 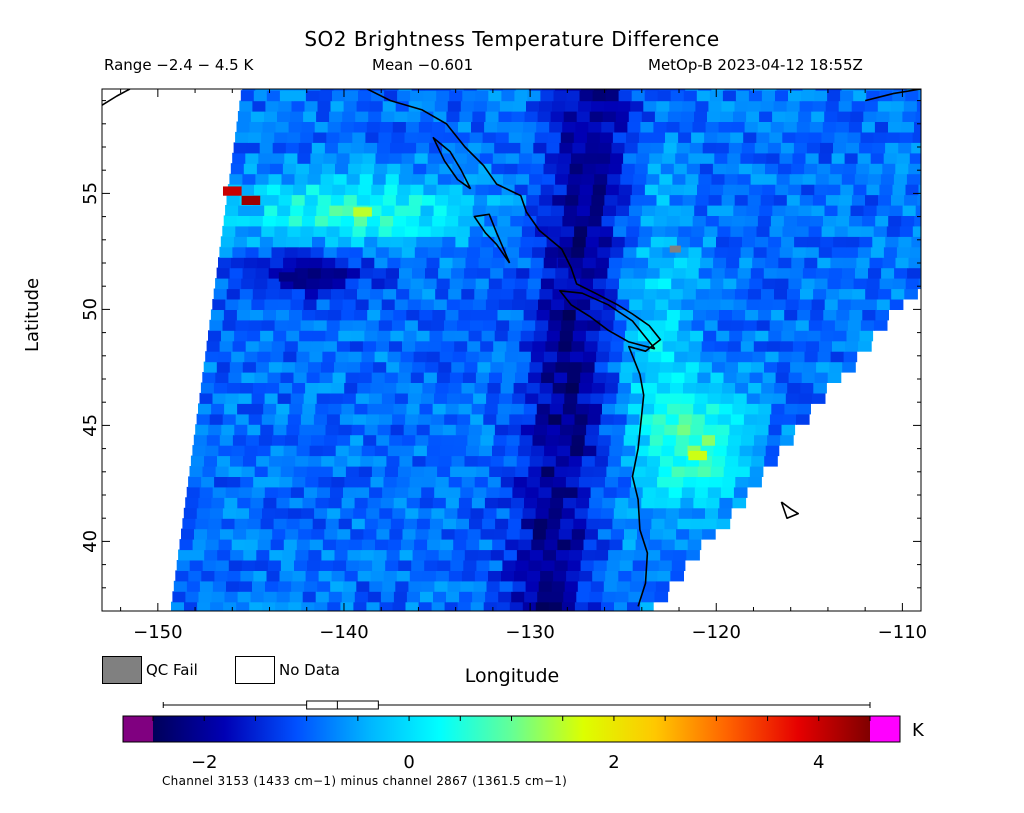 I want to click on colorbar-under, so click(x=138, y=729).